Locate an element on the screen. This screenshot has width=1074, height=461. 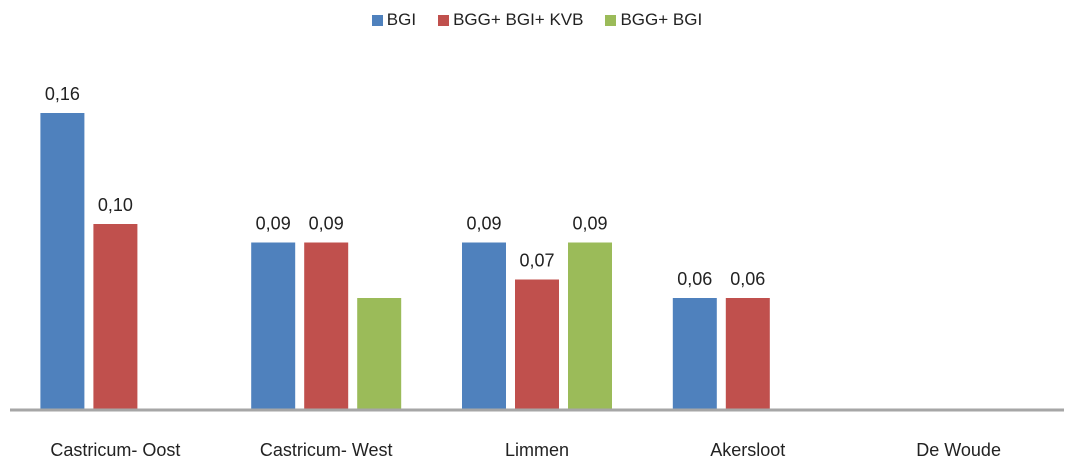
bar-bgg-bgi-castricum-west is located at coordinates (379, 353).